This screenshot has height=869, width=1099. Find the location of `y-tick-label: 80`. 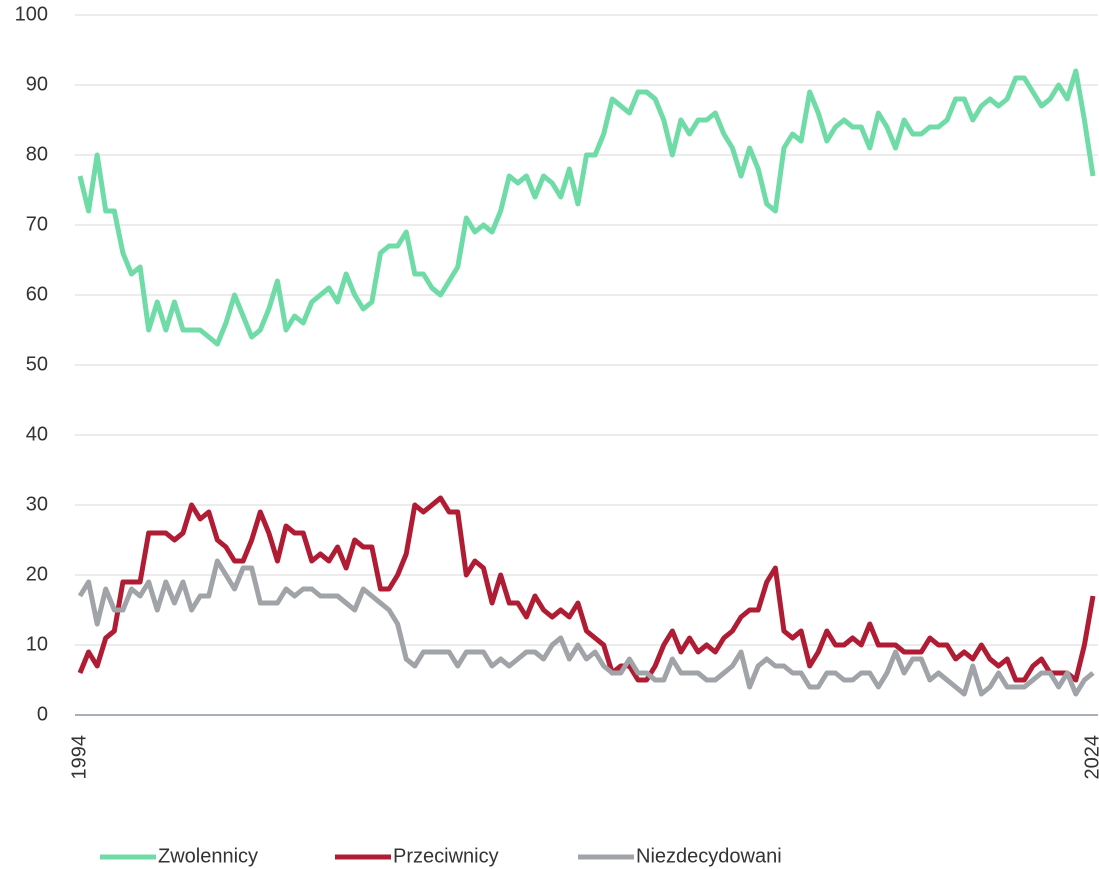

y-tick-label: 80 is located at coordinates (37, 154).